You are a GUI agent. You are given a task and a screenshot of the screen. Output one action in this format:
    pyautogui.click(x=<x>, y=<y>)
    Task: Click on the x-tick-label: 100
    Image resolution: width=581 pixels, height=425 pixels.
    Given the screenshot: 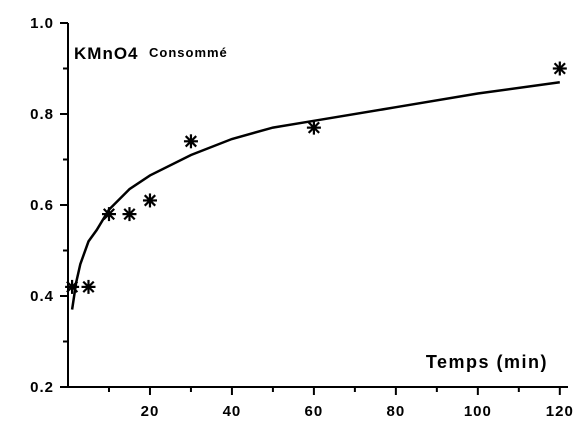 What is the action you would take?
    pyautogui.click(x=478, y=411)
    